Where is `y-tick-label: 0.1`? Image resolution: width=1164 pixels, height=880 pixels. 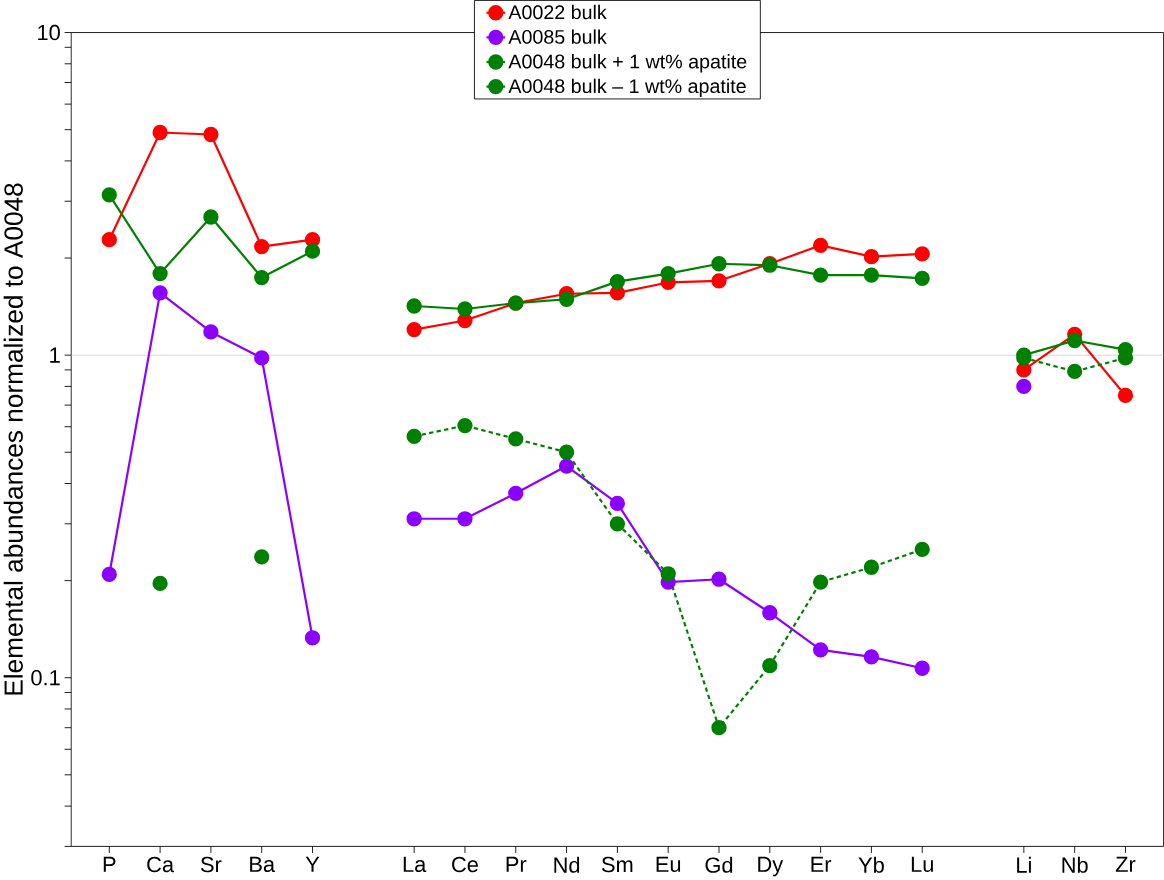 y-tick-label: 0.1 is located at coordinates (45, 677).